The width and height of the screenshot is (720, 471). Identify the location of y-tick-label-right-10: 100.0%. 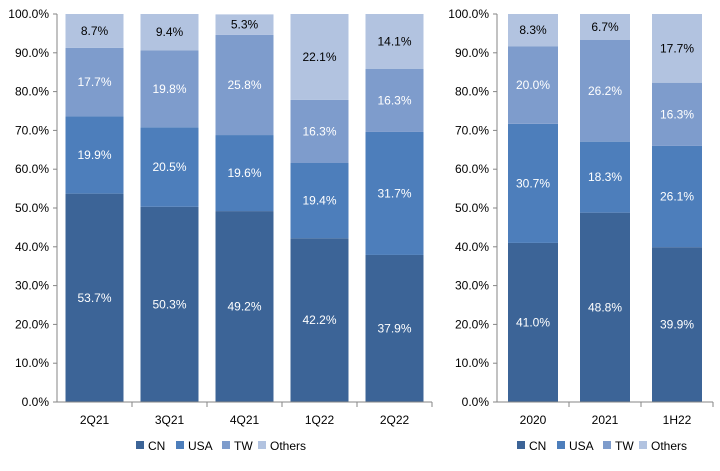
(468, 14).